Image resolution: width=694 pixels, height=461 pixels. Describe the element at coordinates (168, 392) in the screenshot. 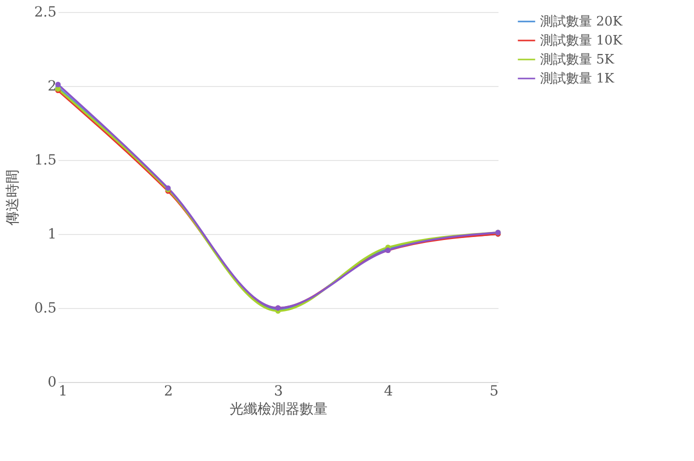

I see `x-tick-label: 2` at that location.